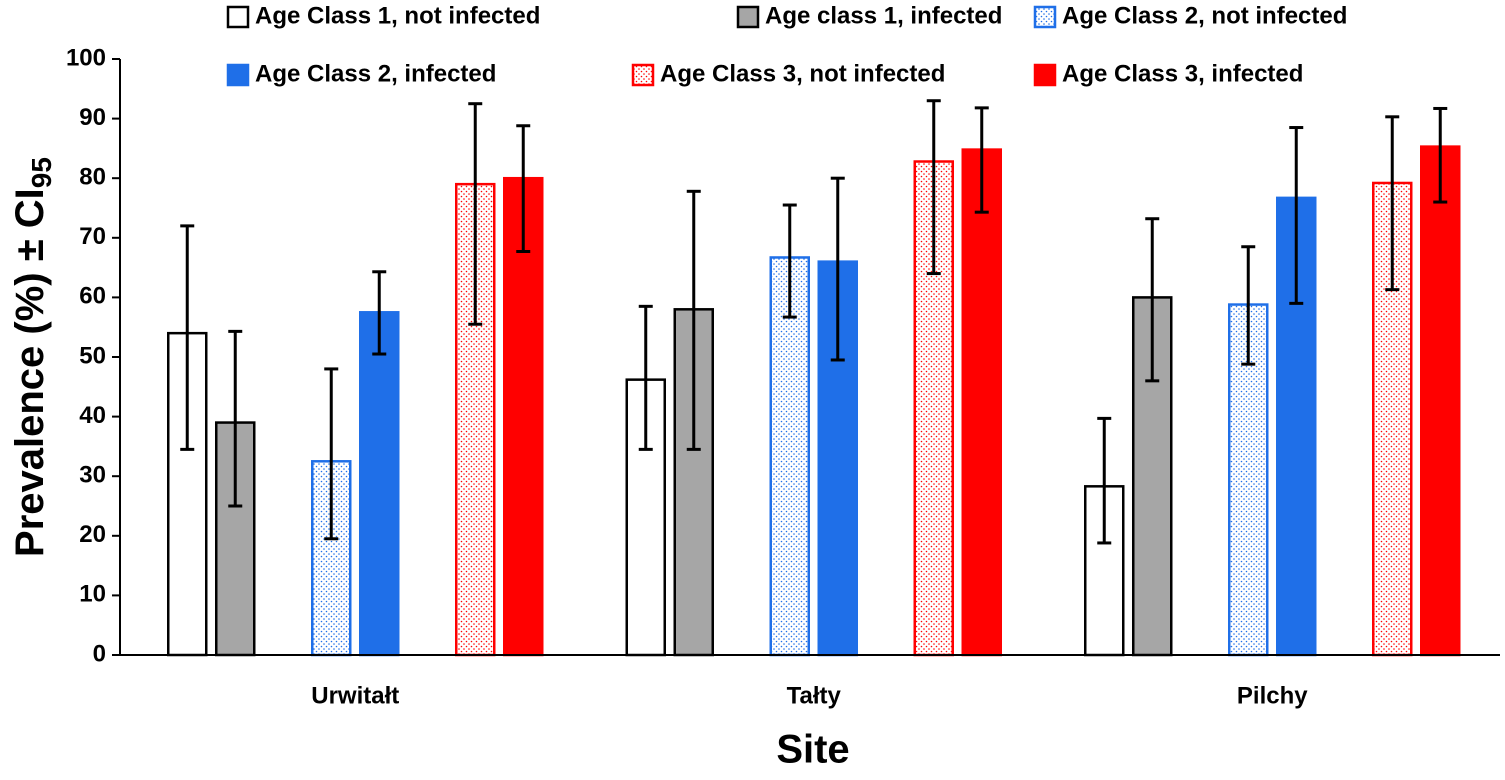  I want to click on legend-label: Age Class 2, not infected, so click(1204, 15).